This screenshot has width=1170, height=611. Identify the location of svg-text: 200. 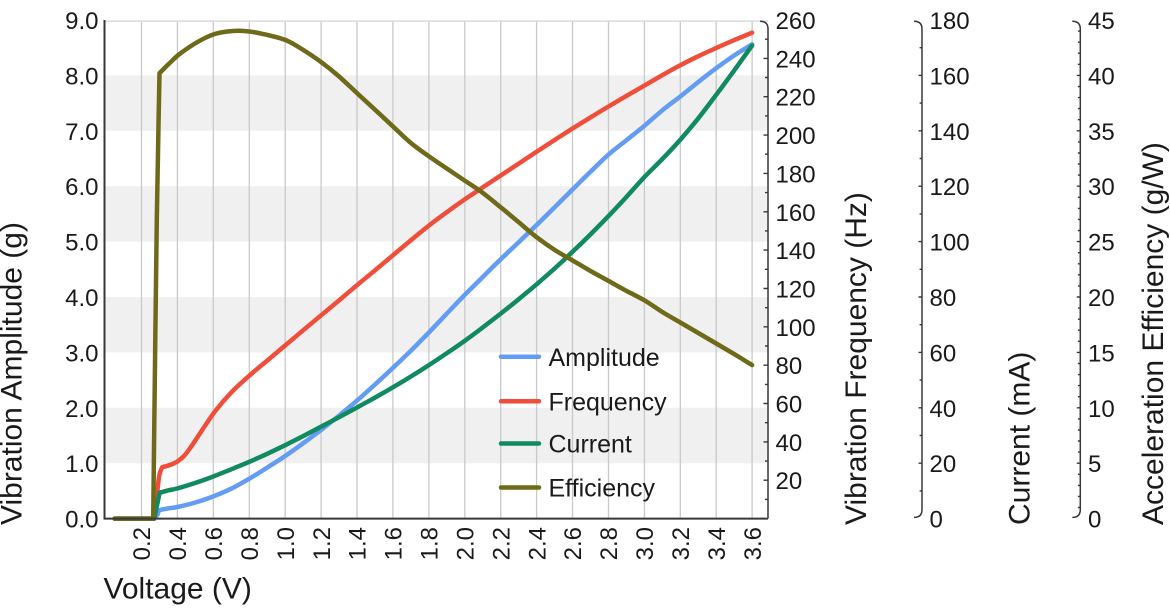
(796, 136).